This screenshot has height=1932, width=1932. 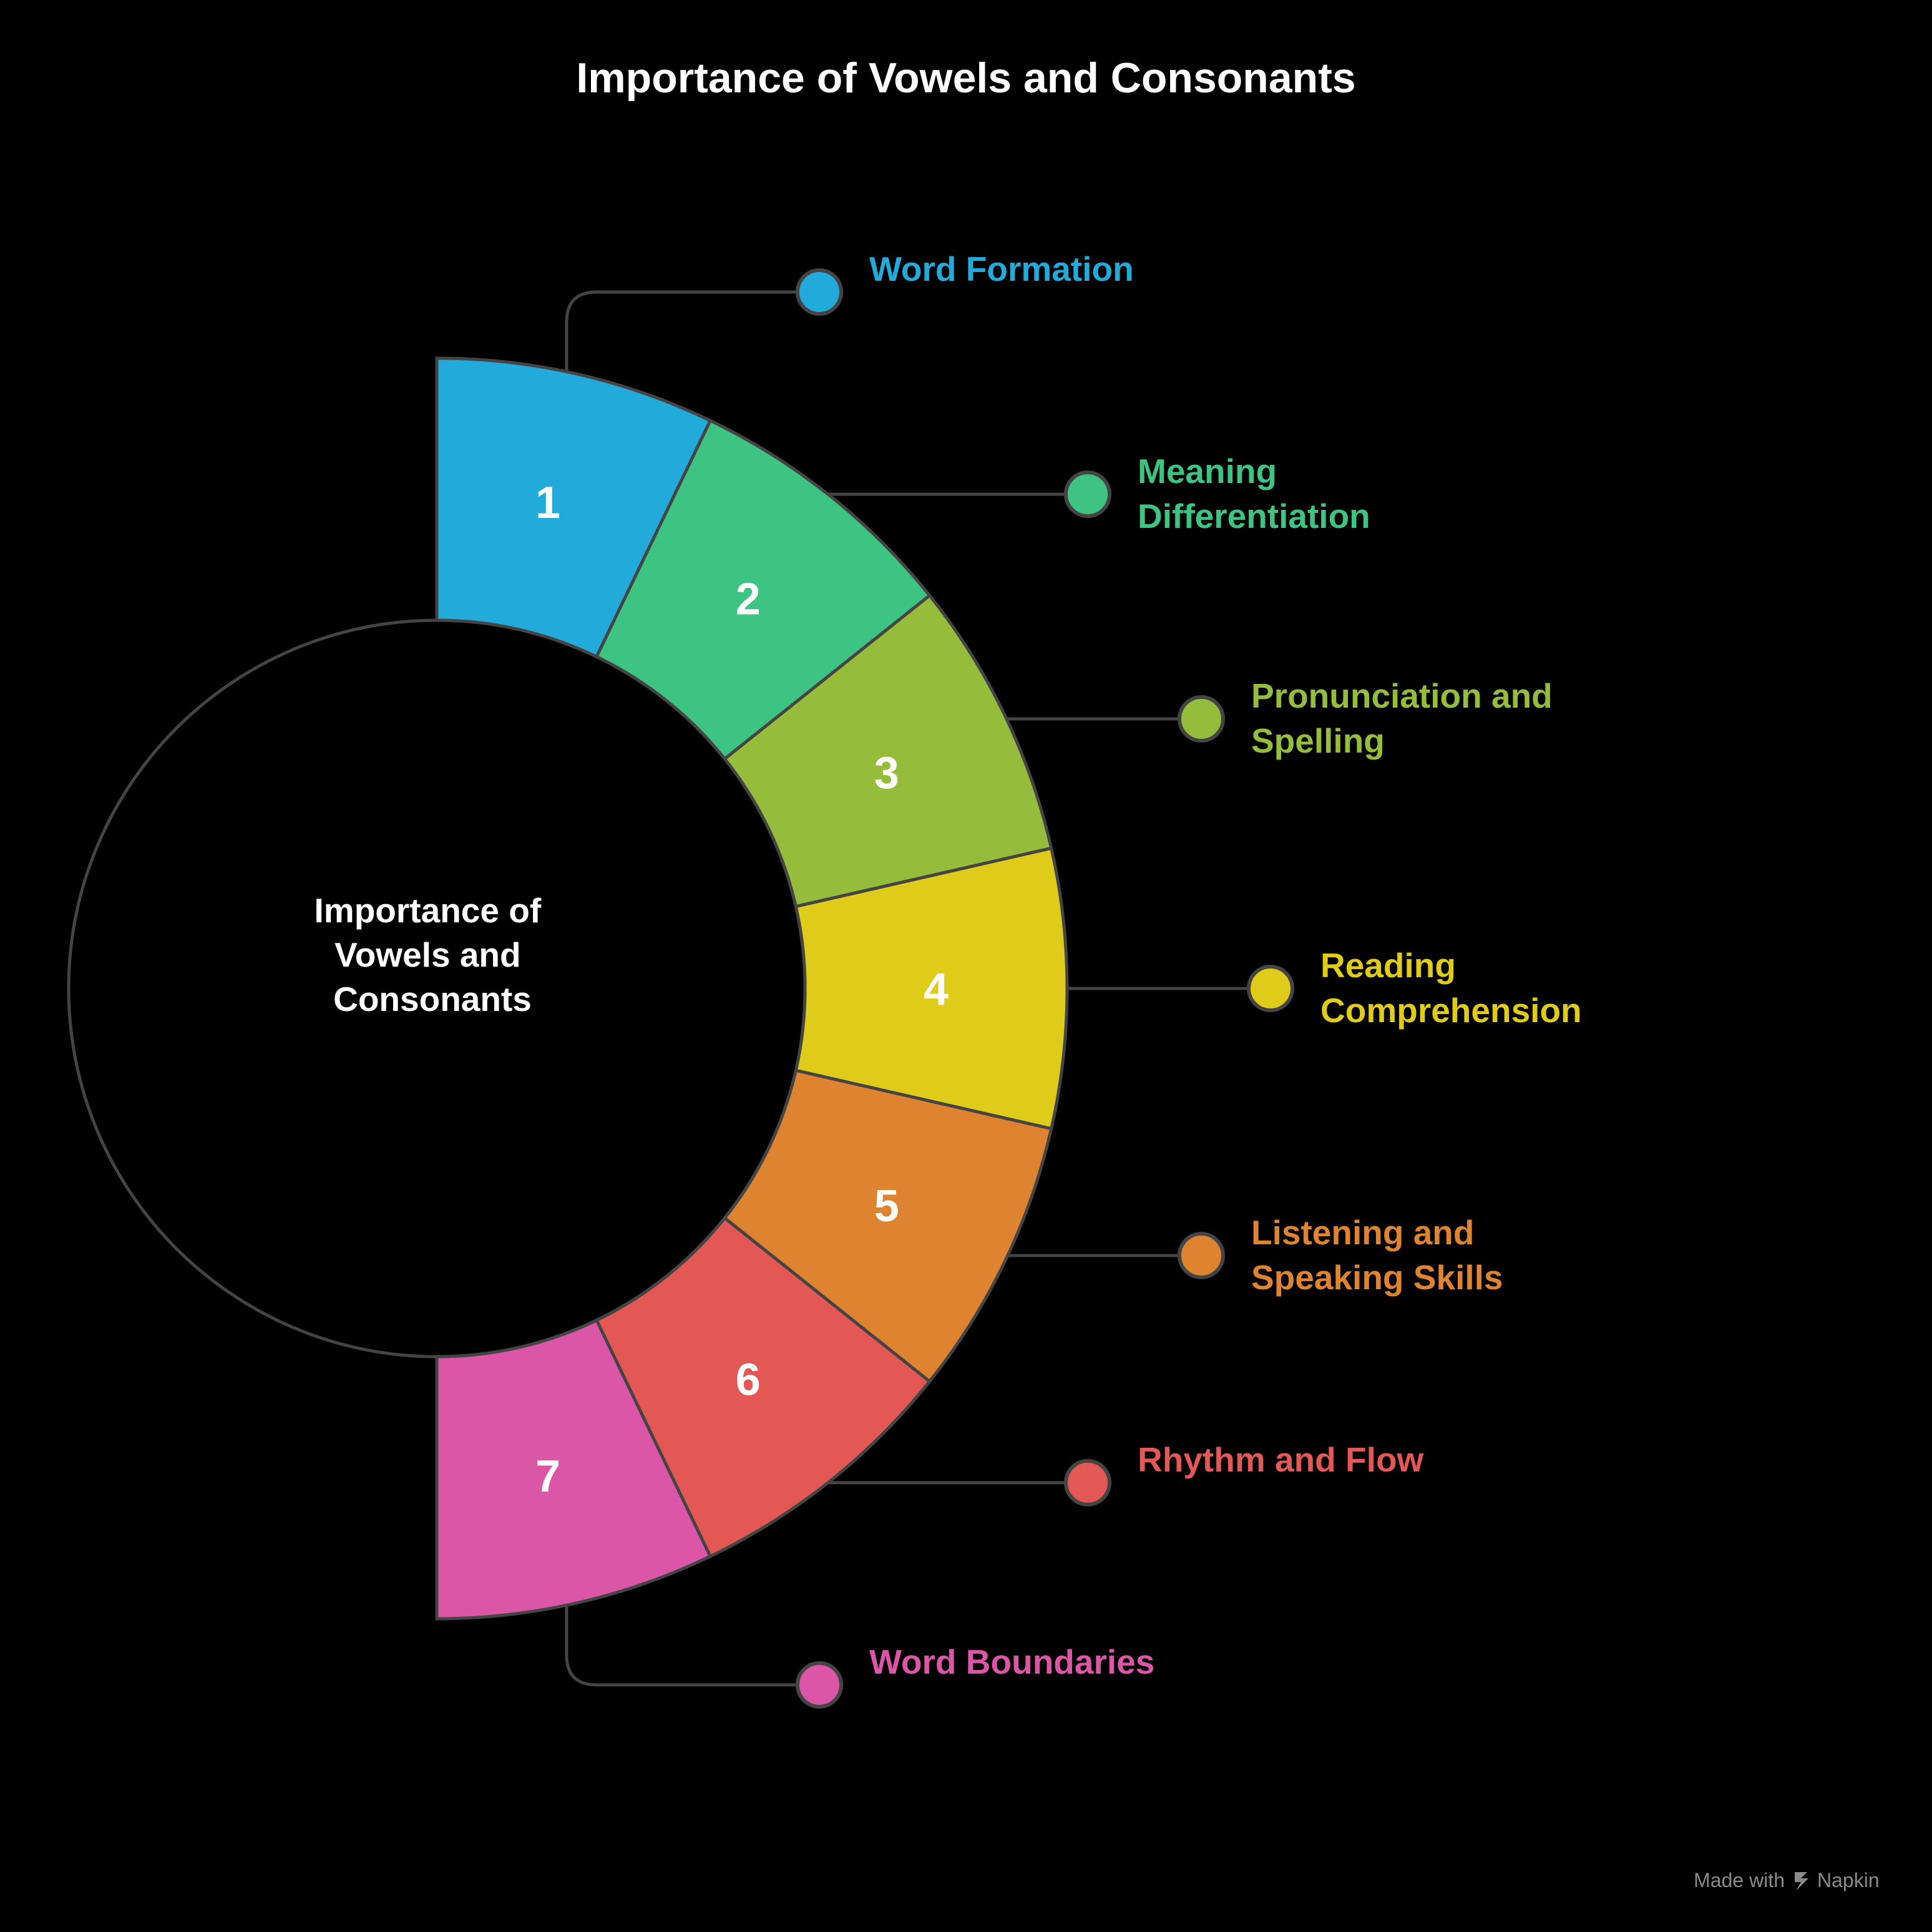 I want to click on center-label-line-2: Vowels and, so click(x=427, y=954).